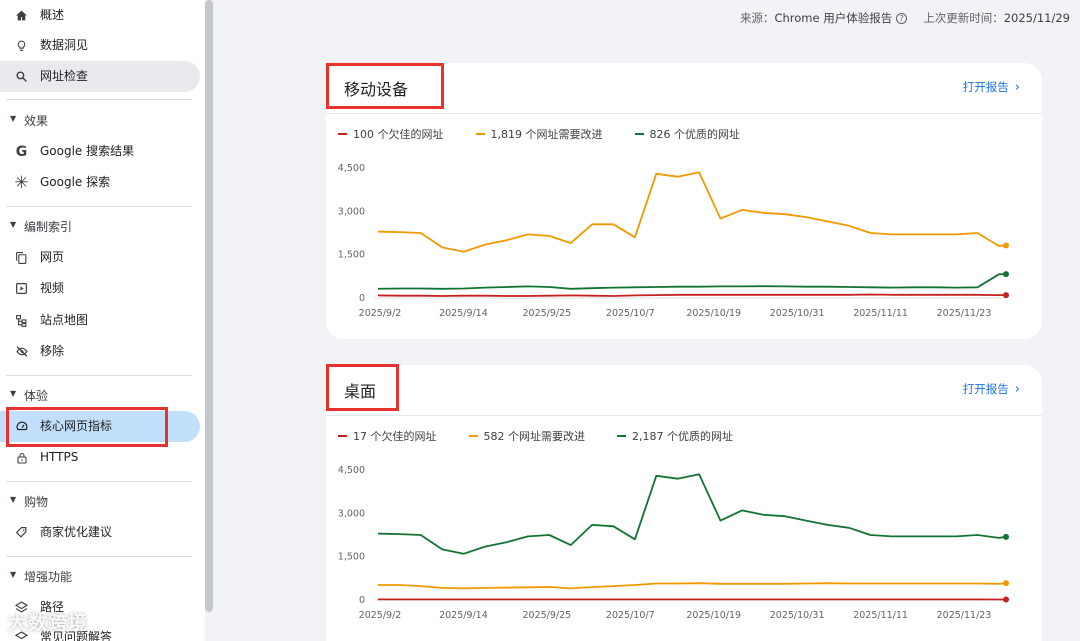  Describe the element at coordinates (362, 600) in the screenshot. I see `y-tick-label: 0` at that location.